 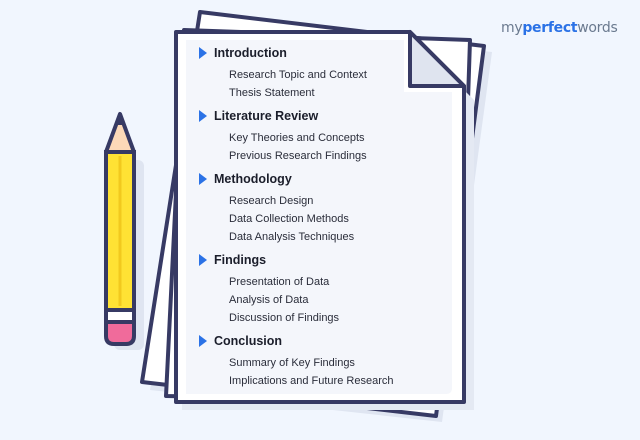 I want to click on logo-text-my: my, so click(x=512, y=28).